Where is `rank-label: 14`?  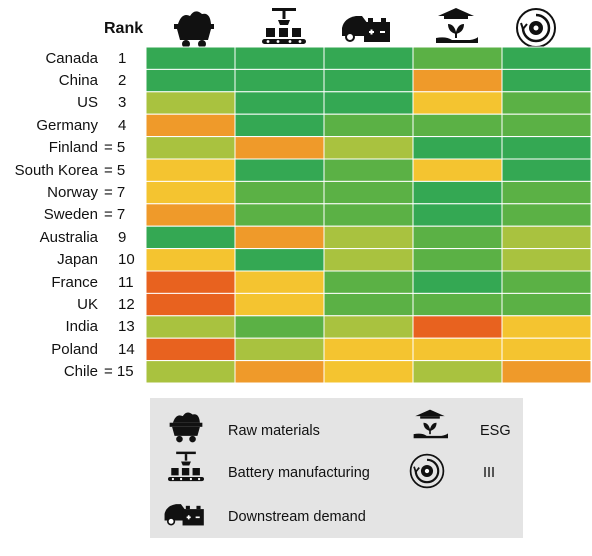 rank-label: 14 is located at coordinates (126, 349).